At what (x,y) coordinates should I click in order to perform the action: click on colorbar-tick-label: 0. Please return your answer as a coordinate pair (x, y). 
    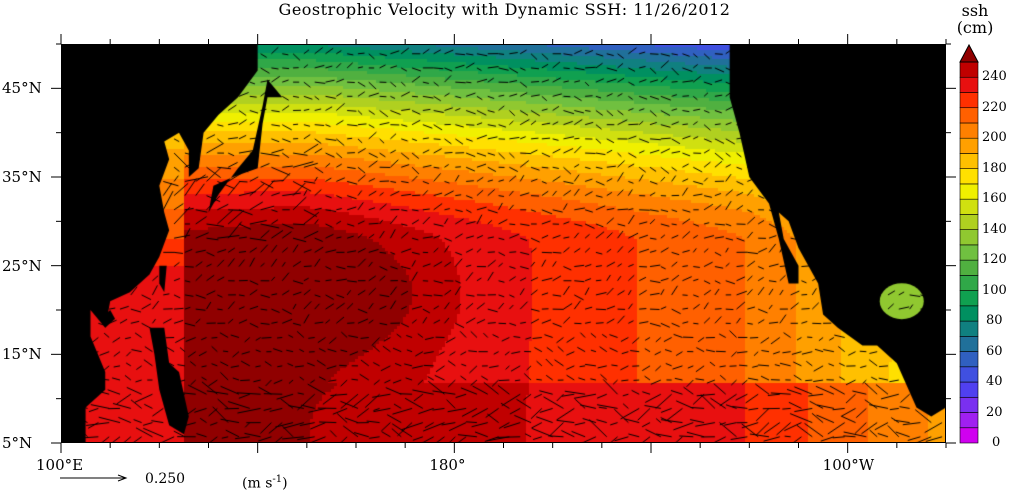
    Looking at the image, I should click on (996, 442).